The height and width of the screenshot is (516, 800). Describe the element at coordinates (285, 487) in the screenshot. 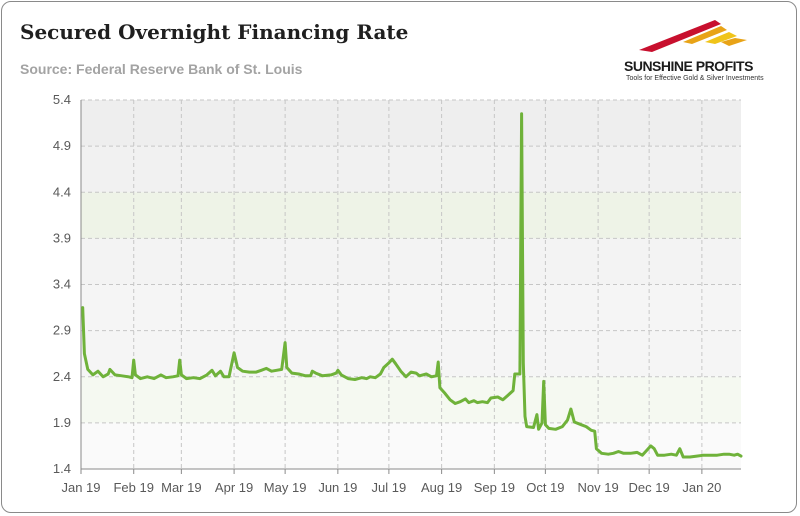

I see `x-tick-label: May 19` at that location.